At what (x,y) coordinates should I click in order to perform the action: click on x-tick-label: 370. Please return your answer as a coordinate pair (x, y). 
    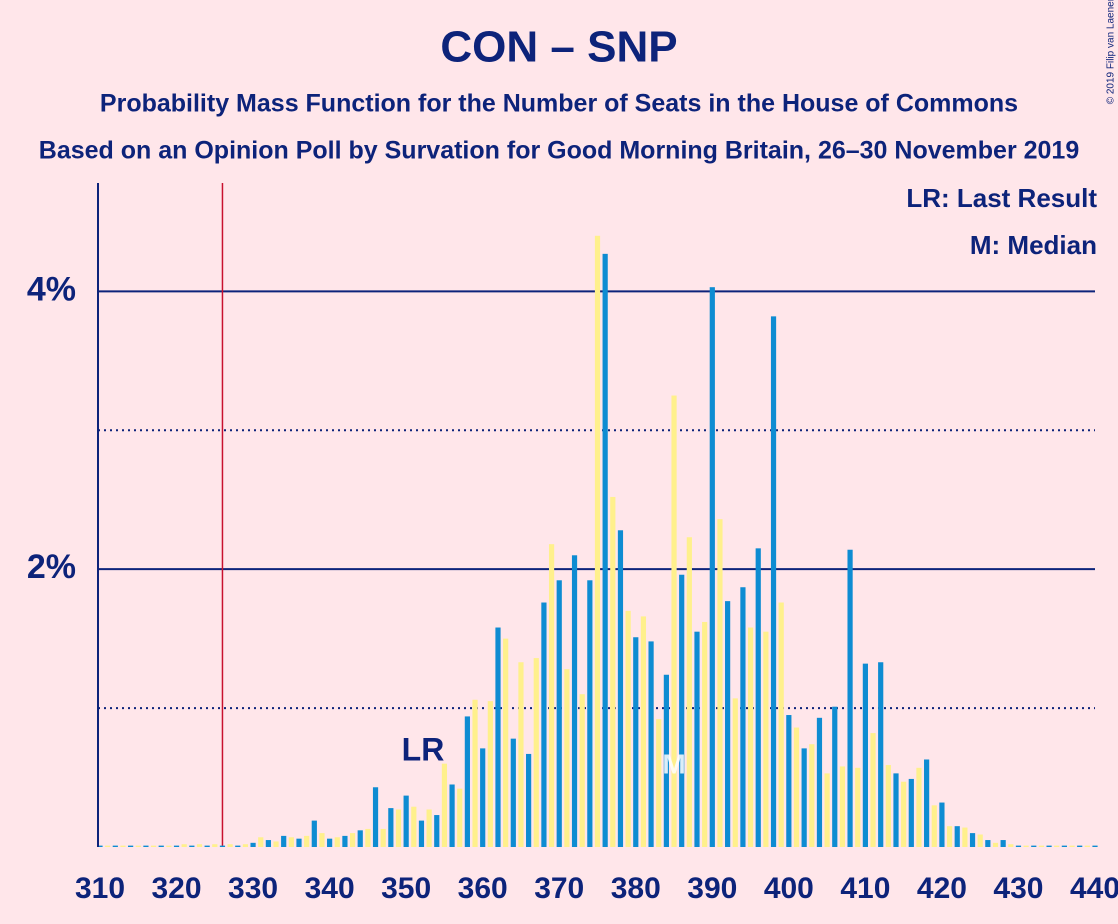
    Looking at the image, I should click on (559, 888).